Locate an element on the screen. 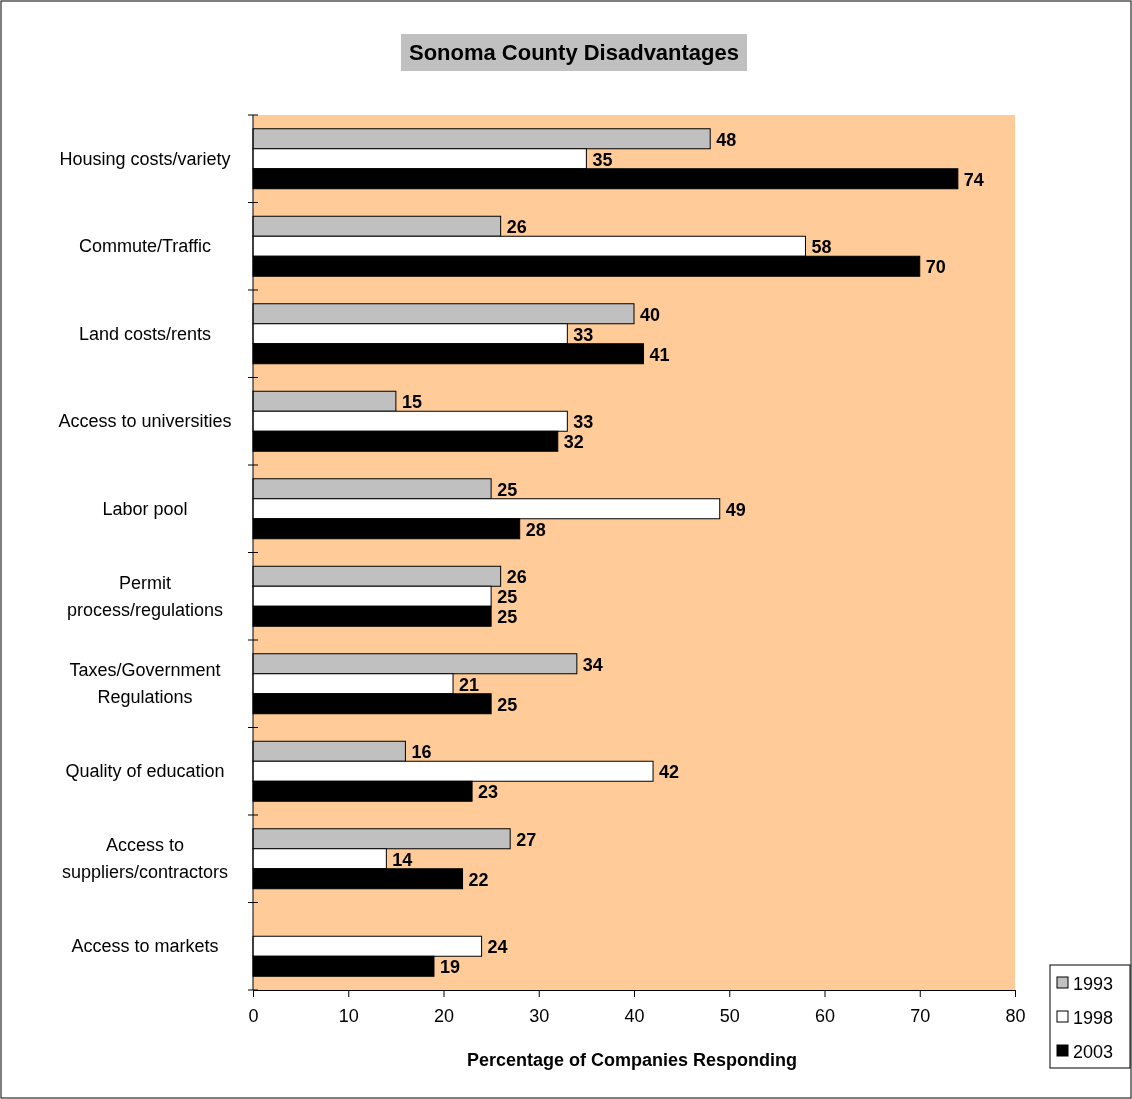 This screenshot has height=1099, width=1132. x-tick-label: 60 is located at coordinates (825, 1015).